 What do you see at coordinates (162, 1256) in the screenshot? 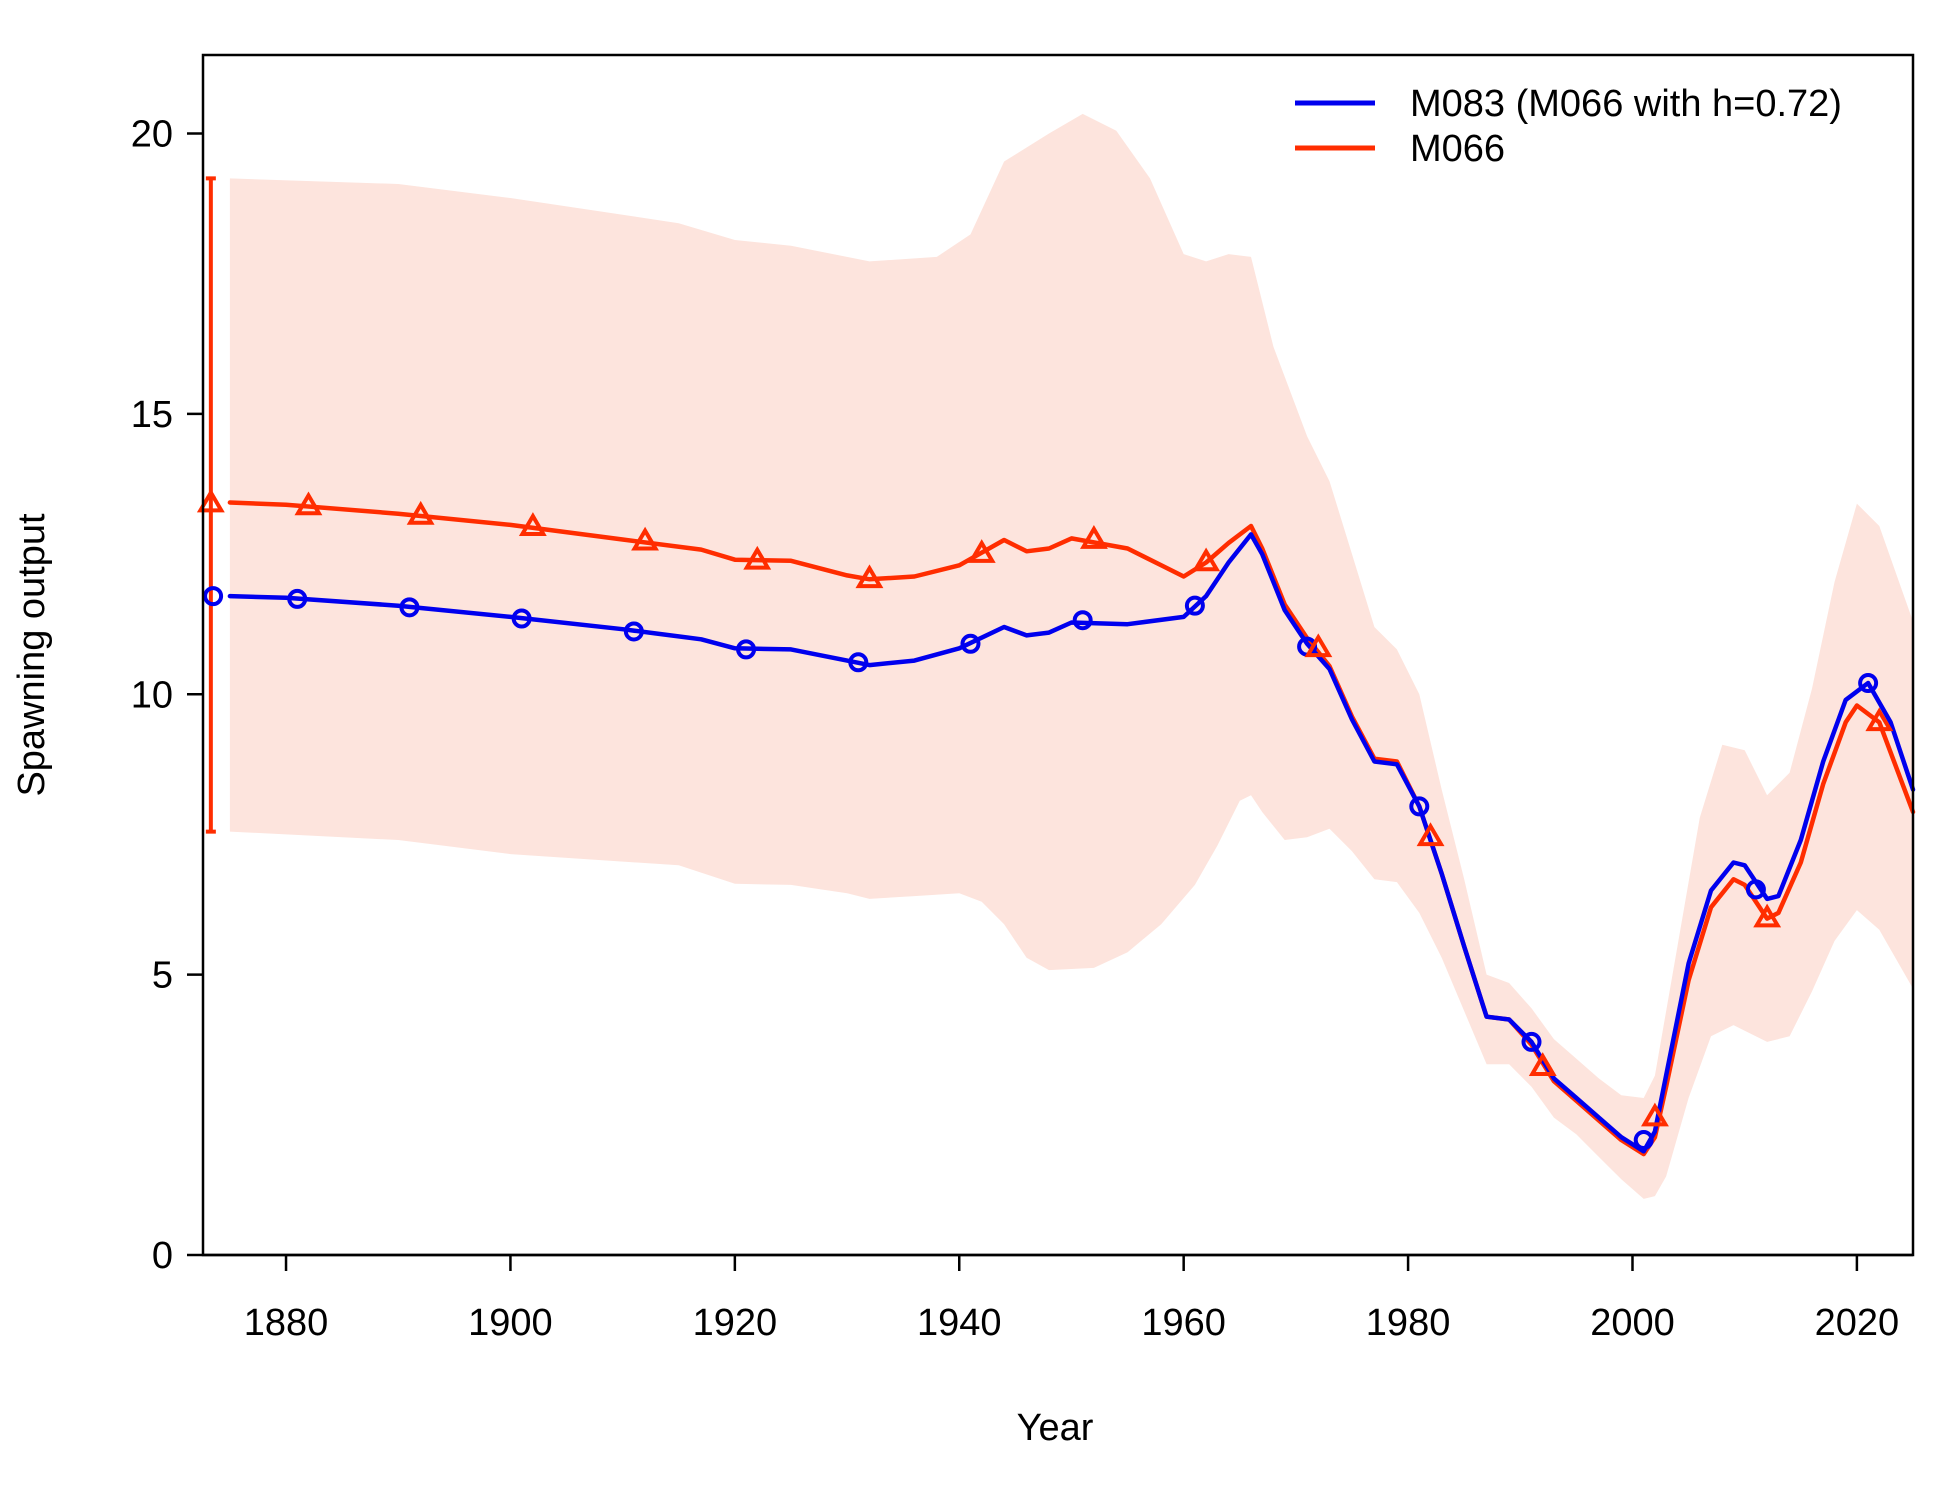
I see `y-tick-label-0: 0` at bounding box center [162, 1256].